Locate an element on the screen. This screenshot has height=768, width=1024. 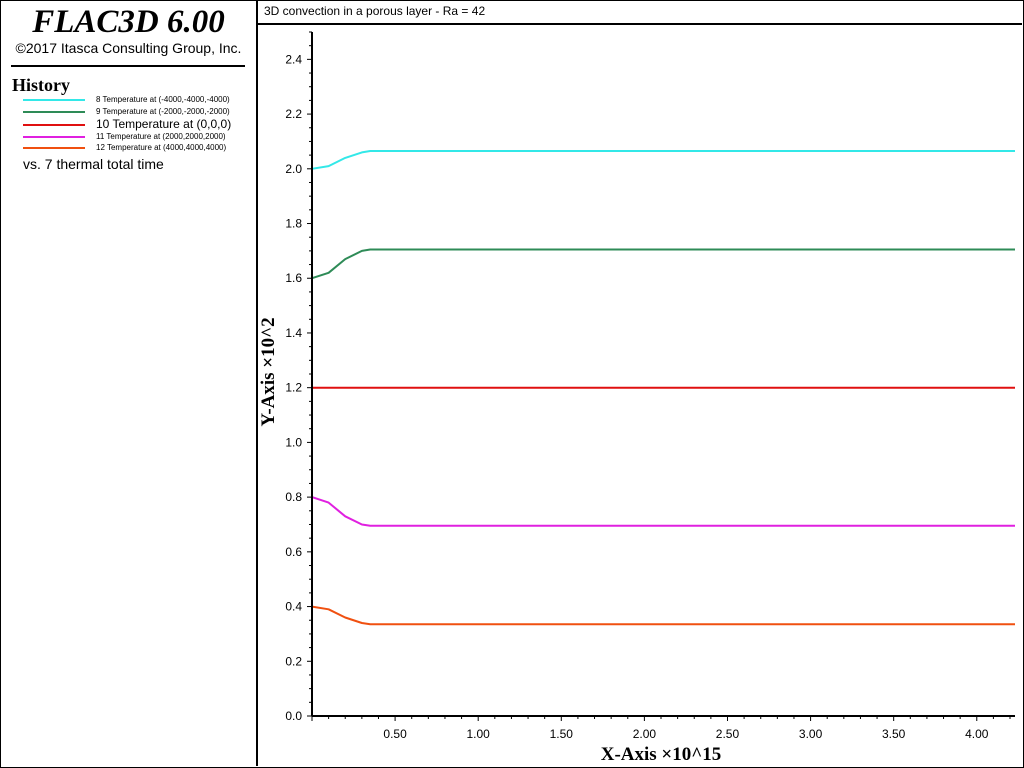
x-tick-label: 1.00 is located at coordinates (479, 734).